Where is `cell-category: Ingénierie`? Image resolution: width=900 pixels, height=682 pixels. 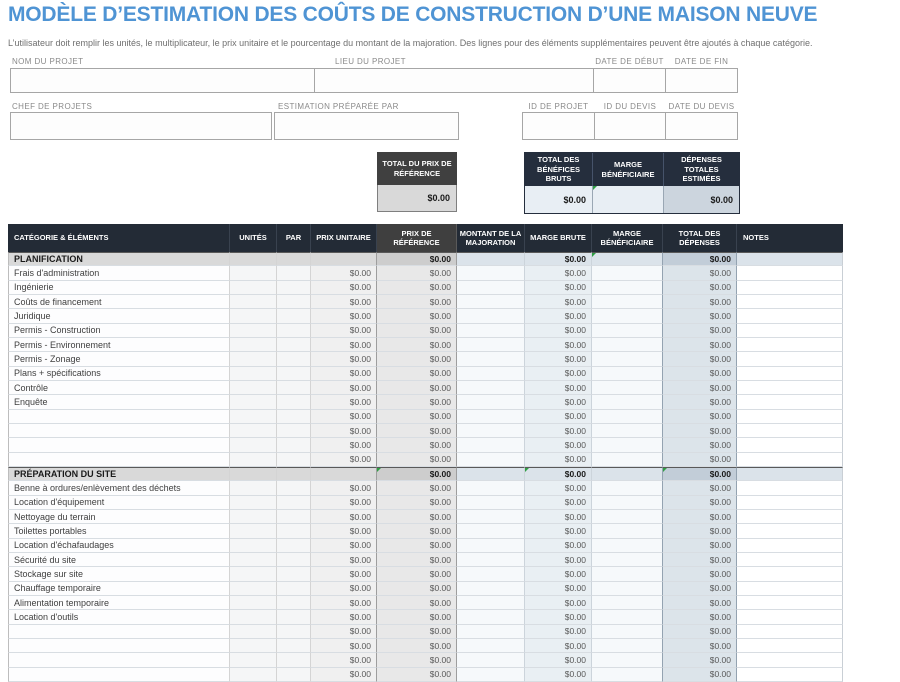
cell-category: Ingénierie is located at coordinates (119, 287).